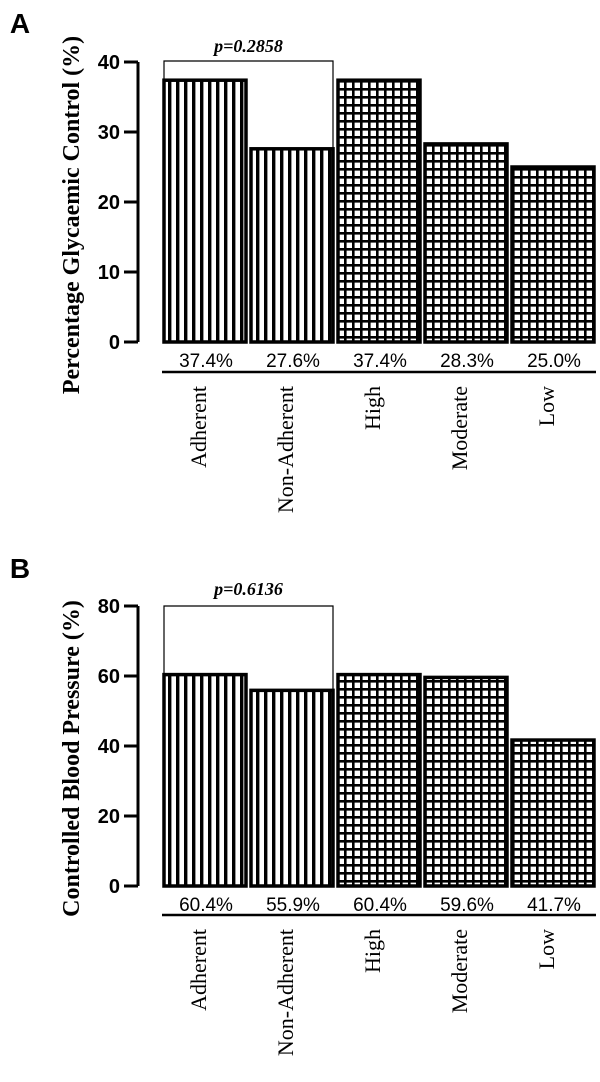  What do you see at coordinates (109, 133) in the screenshot?
I see `y-tick-label: 30` at bounding box center [109, 133].